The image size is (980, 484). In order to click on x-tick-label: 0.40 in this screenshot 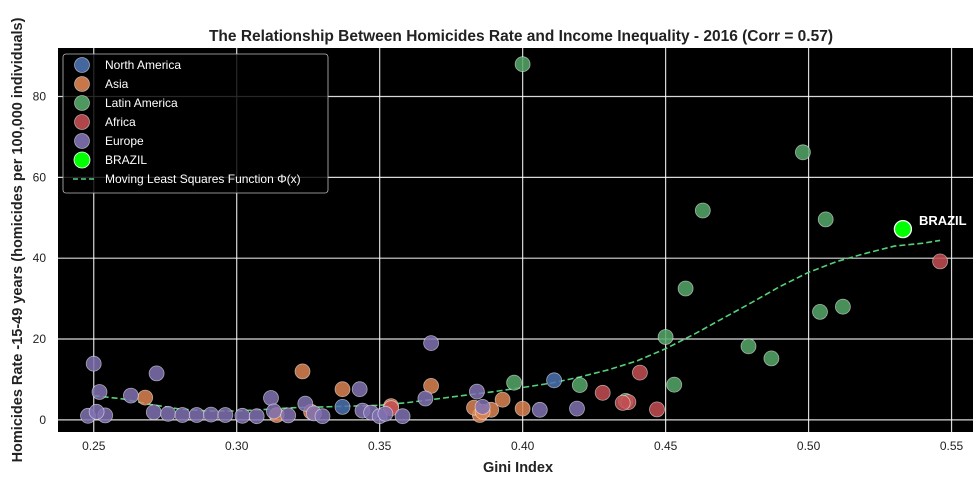, I will do `click(523, 446)`.